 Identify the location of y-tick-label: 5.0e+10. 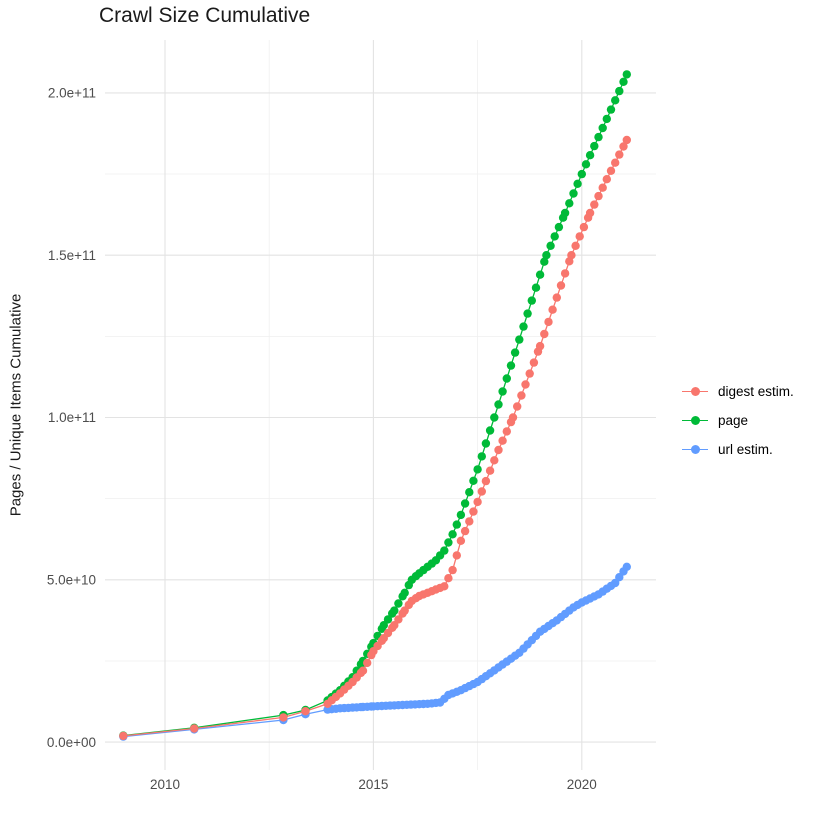
(71, 580).